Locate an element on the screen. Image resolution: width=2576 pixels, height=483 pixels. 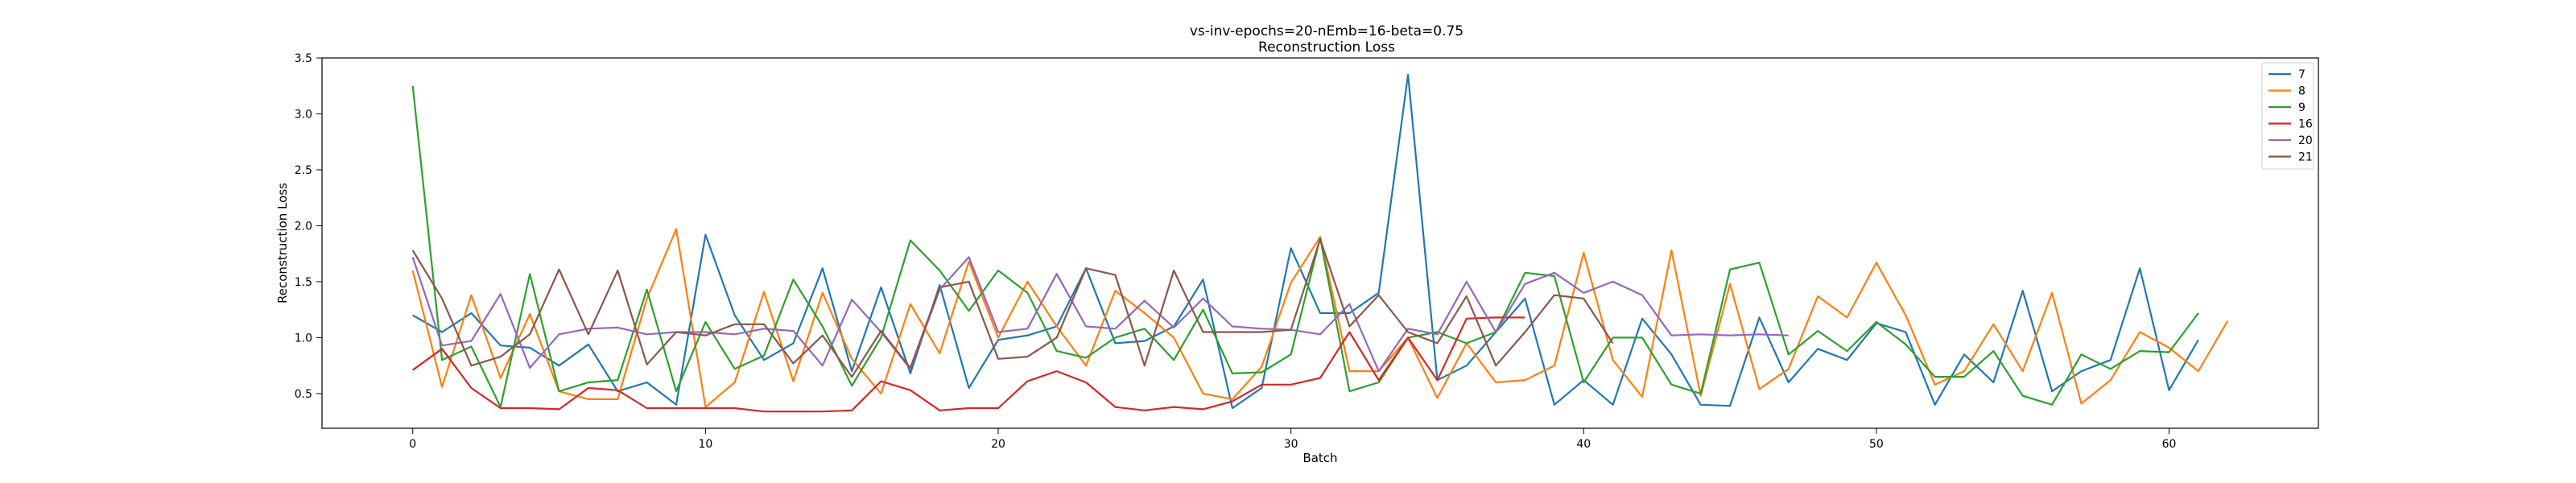
x-tick-label: 20 is located at coordinates (998, 444).